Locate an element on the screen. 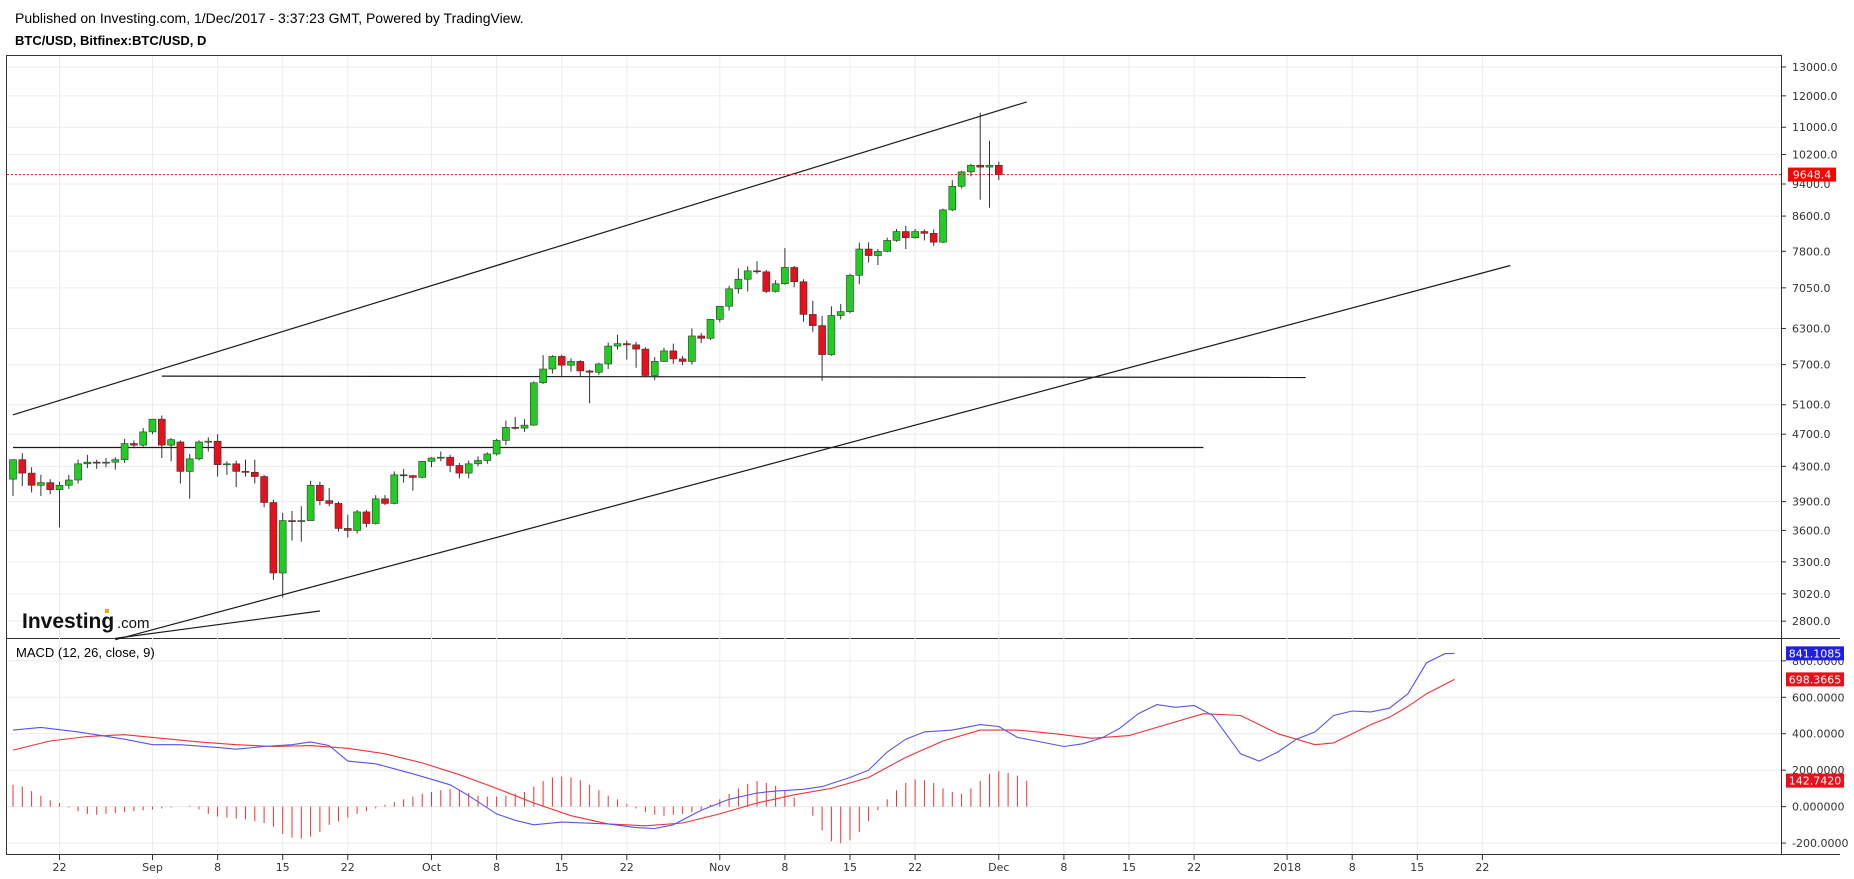  macd-value-label: 142.7420 is located at coordinates (1815, 781).